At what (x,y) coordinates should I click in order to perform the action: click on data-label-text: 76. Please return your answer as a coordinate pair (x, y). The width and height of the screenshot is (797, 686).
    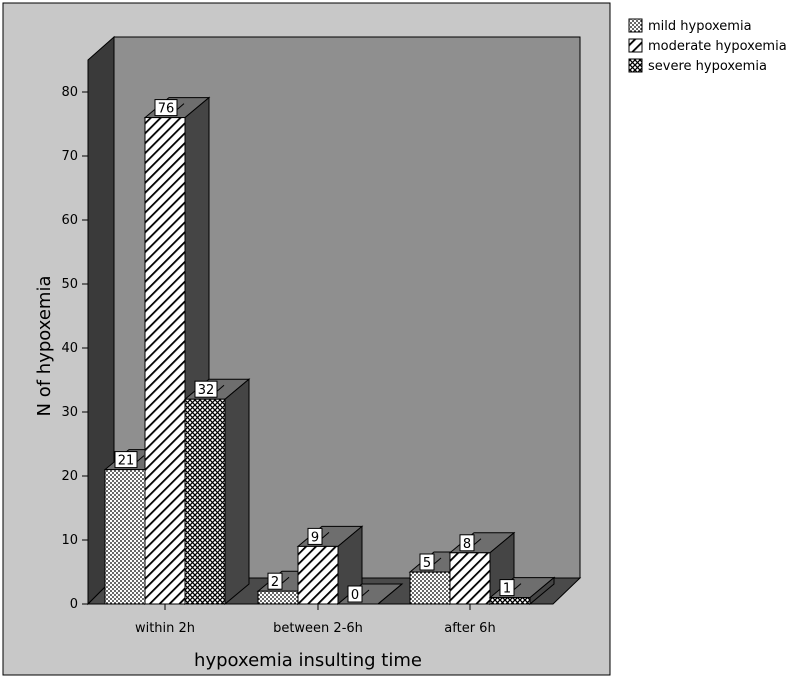
    Looking at the image, I should click on (166, 109).